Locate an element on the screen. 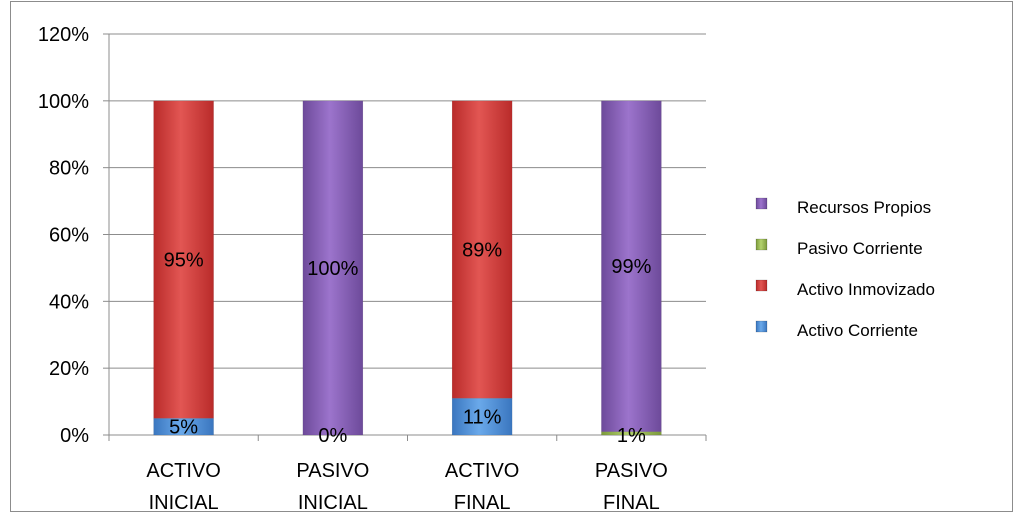 This screenshot has height=513, width=1014. y-tick-label: 100% is located at coordinates (63, 102).